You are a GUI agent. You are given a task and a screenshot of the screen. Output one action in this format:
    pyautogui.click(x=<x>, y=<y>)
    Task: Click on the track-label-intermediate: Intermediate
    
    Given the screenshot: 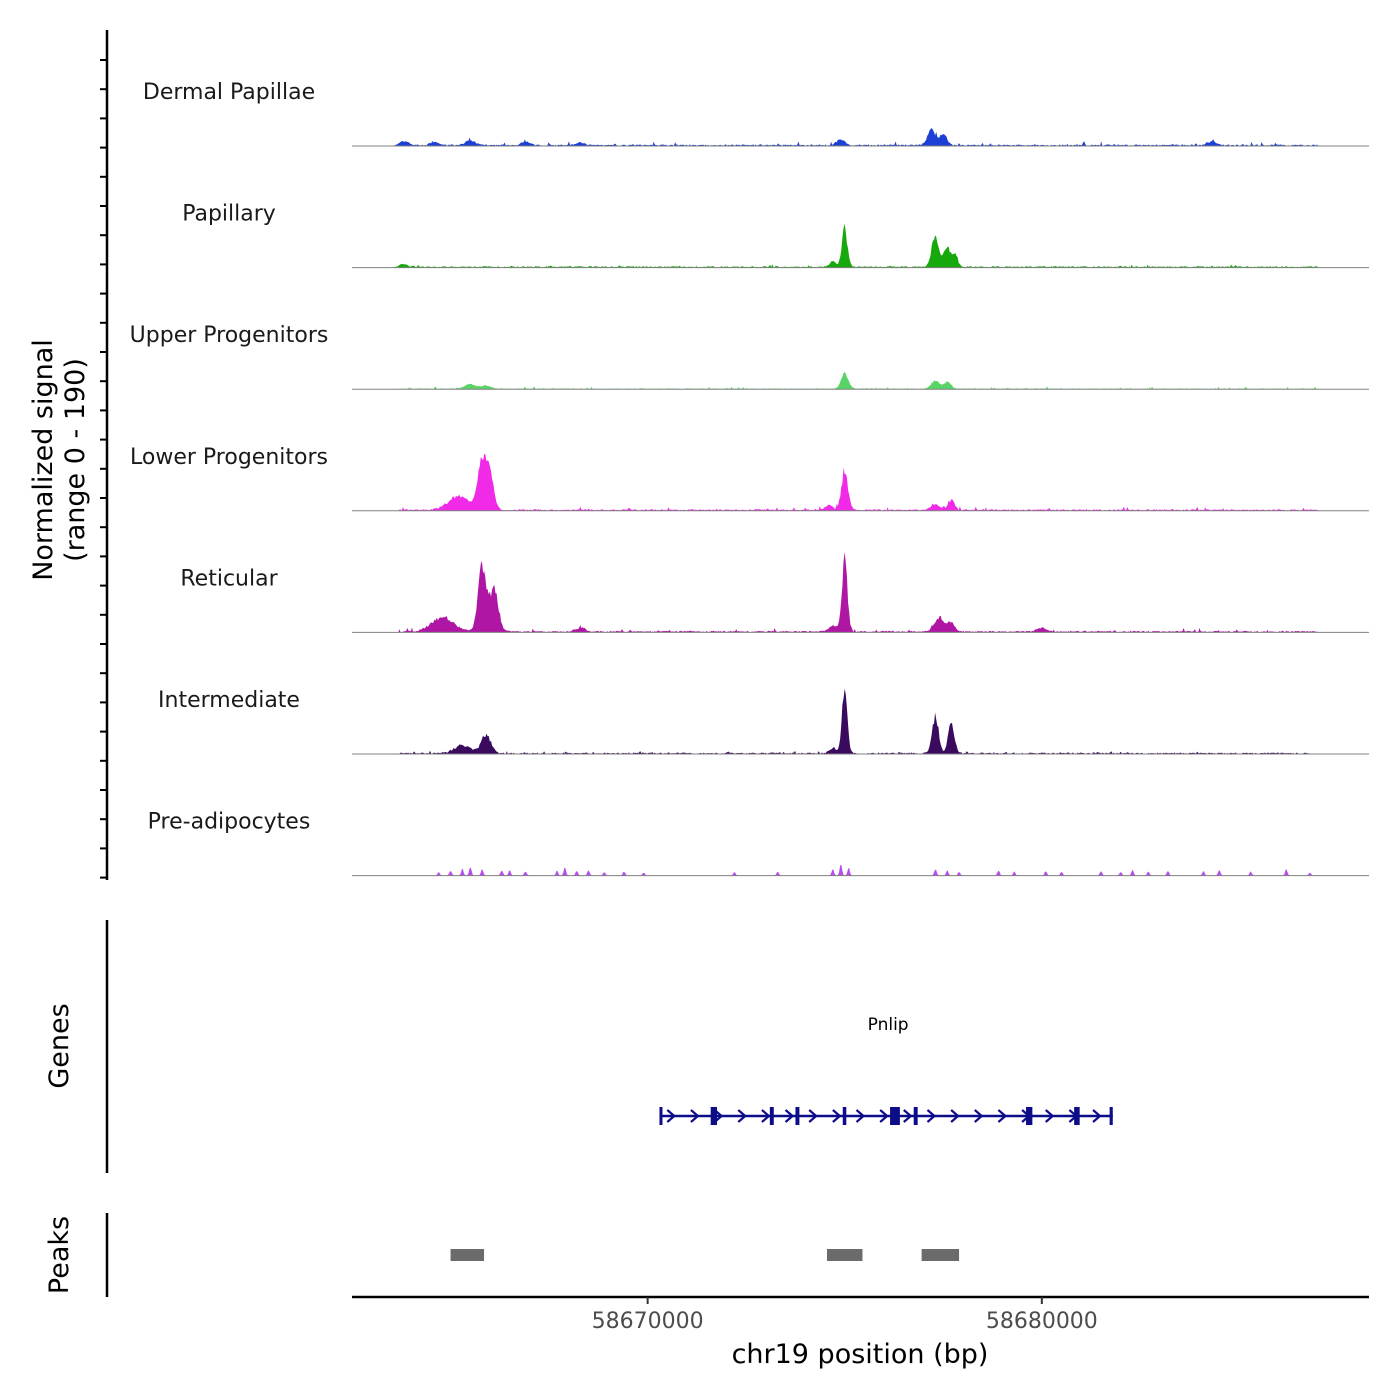 What is the action you would take?
    pyautogui.click(x=229, y=700)
    